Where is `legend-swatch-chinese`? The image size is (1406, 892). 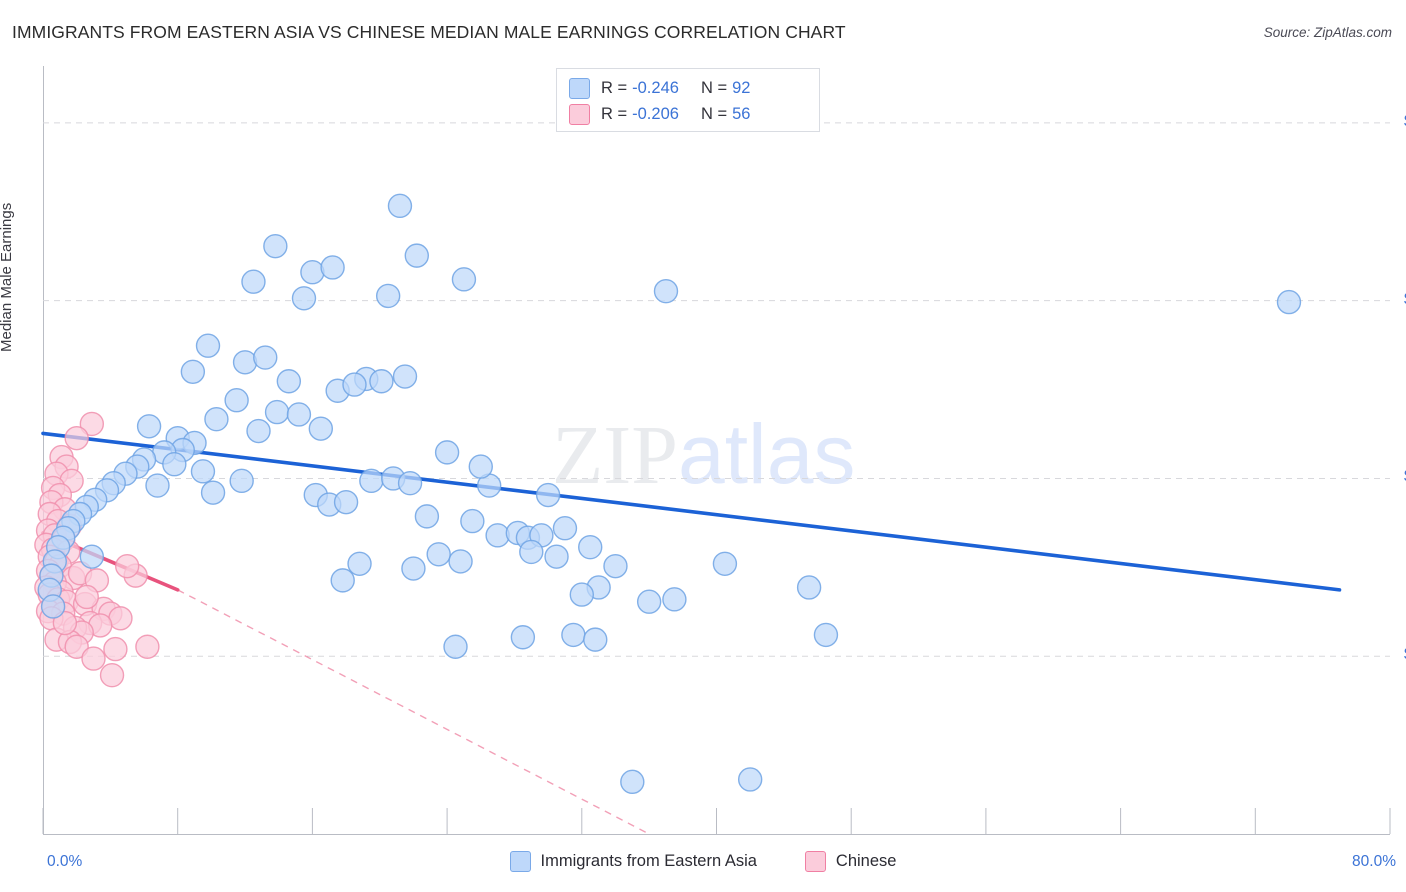
legend-swatch-chinese is located at coordinates (815, 861).